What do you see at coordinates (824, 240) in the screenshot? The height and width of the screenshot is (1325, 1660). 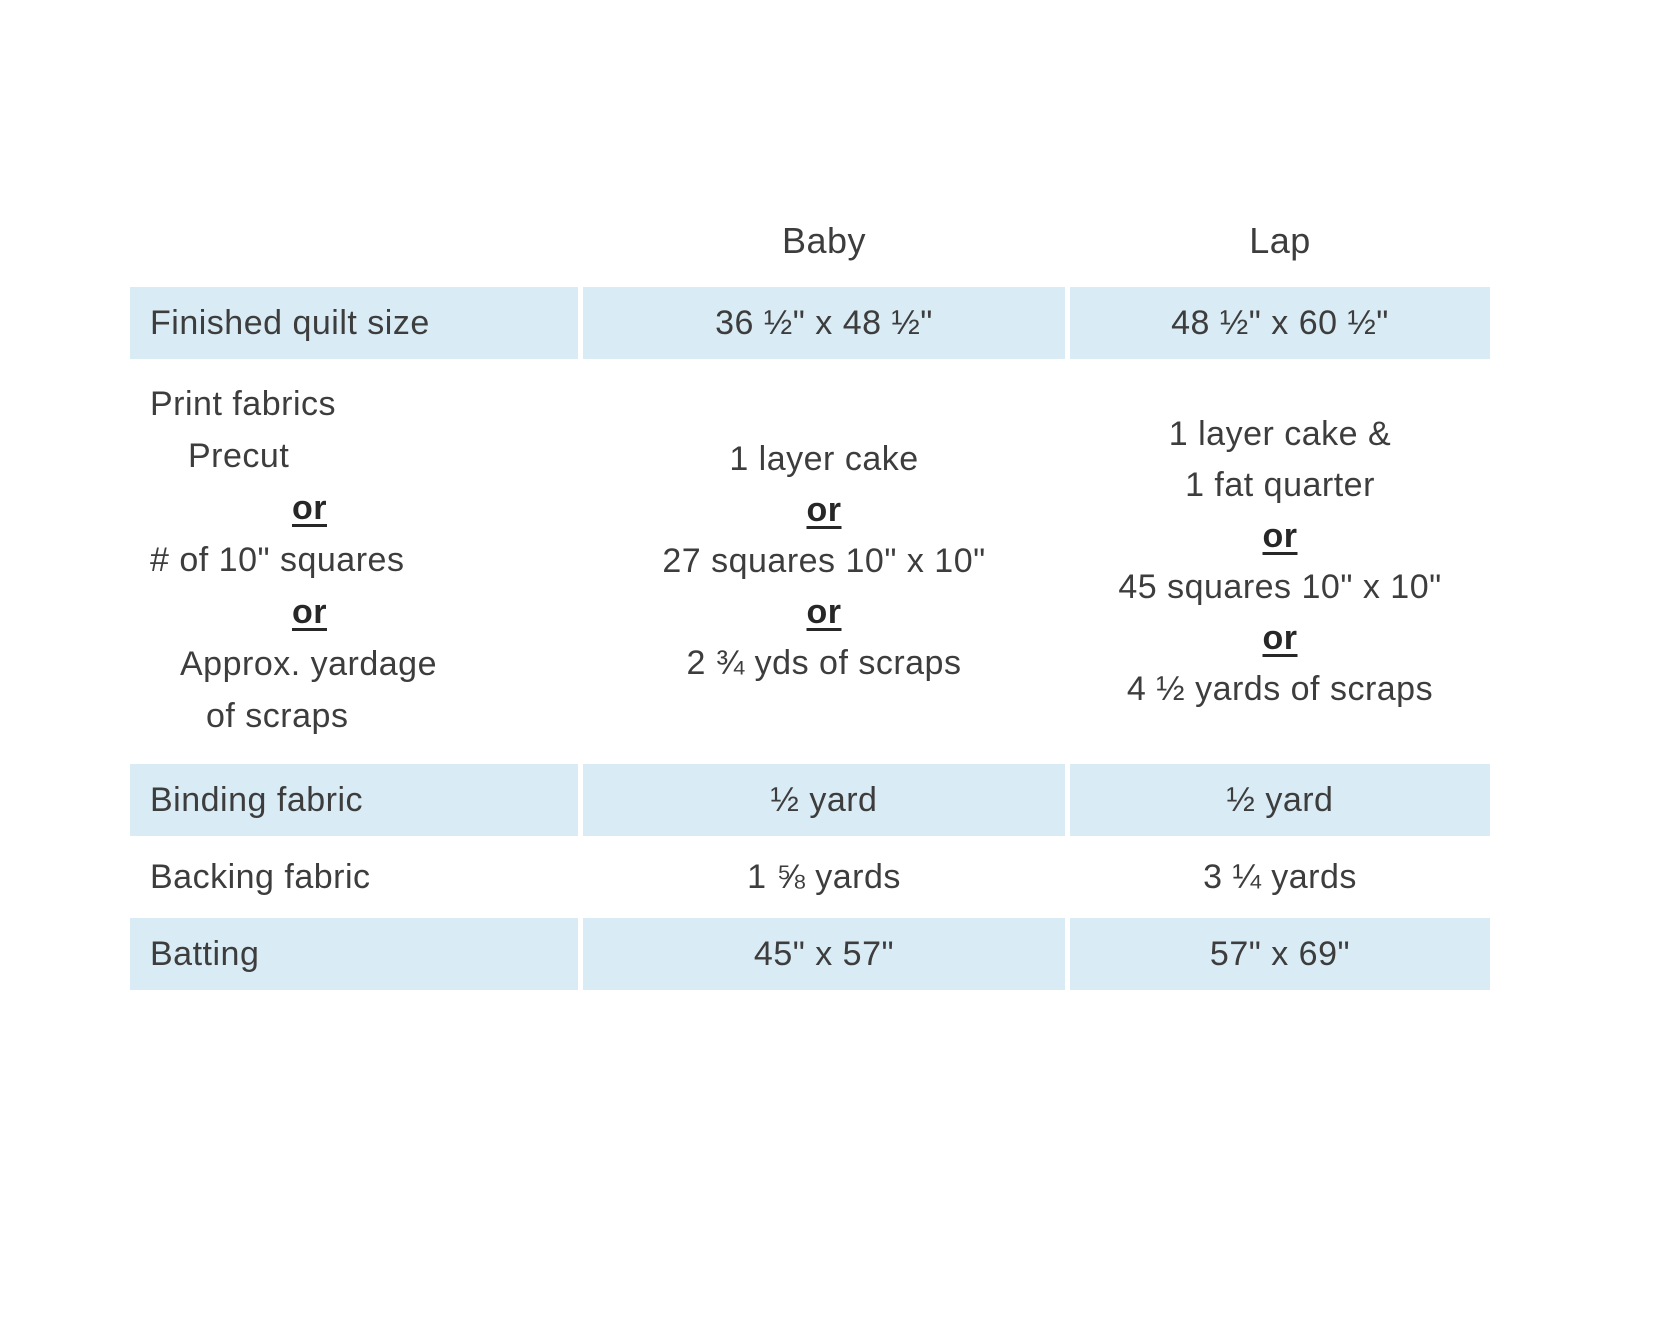 I see `column-header-baby: Baby` at bounding box center [824, 240].